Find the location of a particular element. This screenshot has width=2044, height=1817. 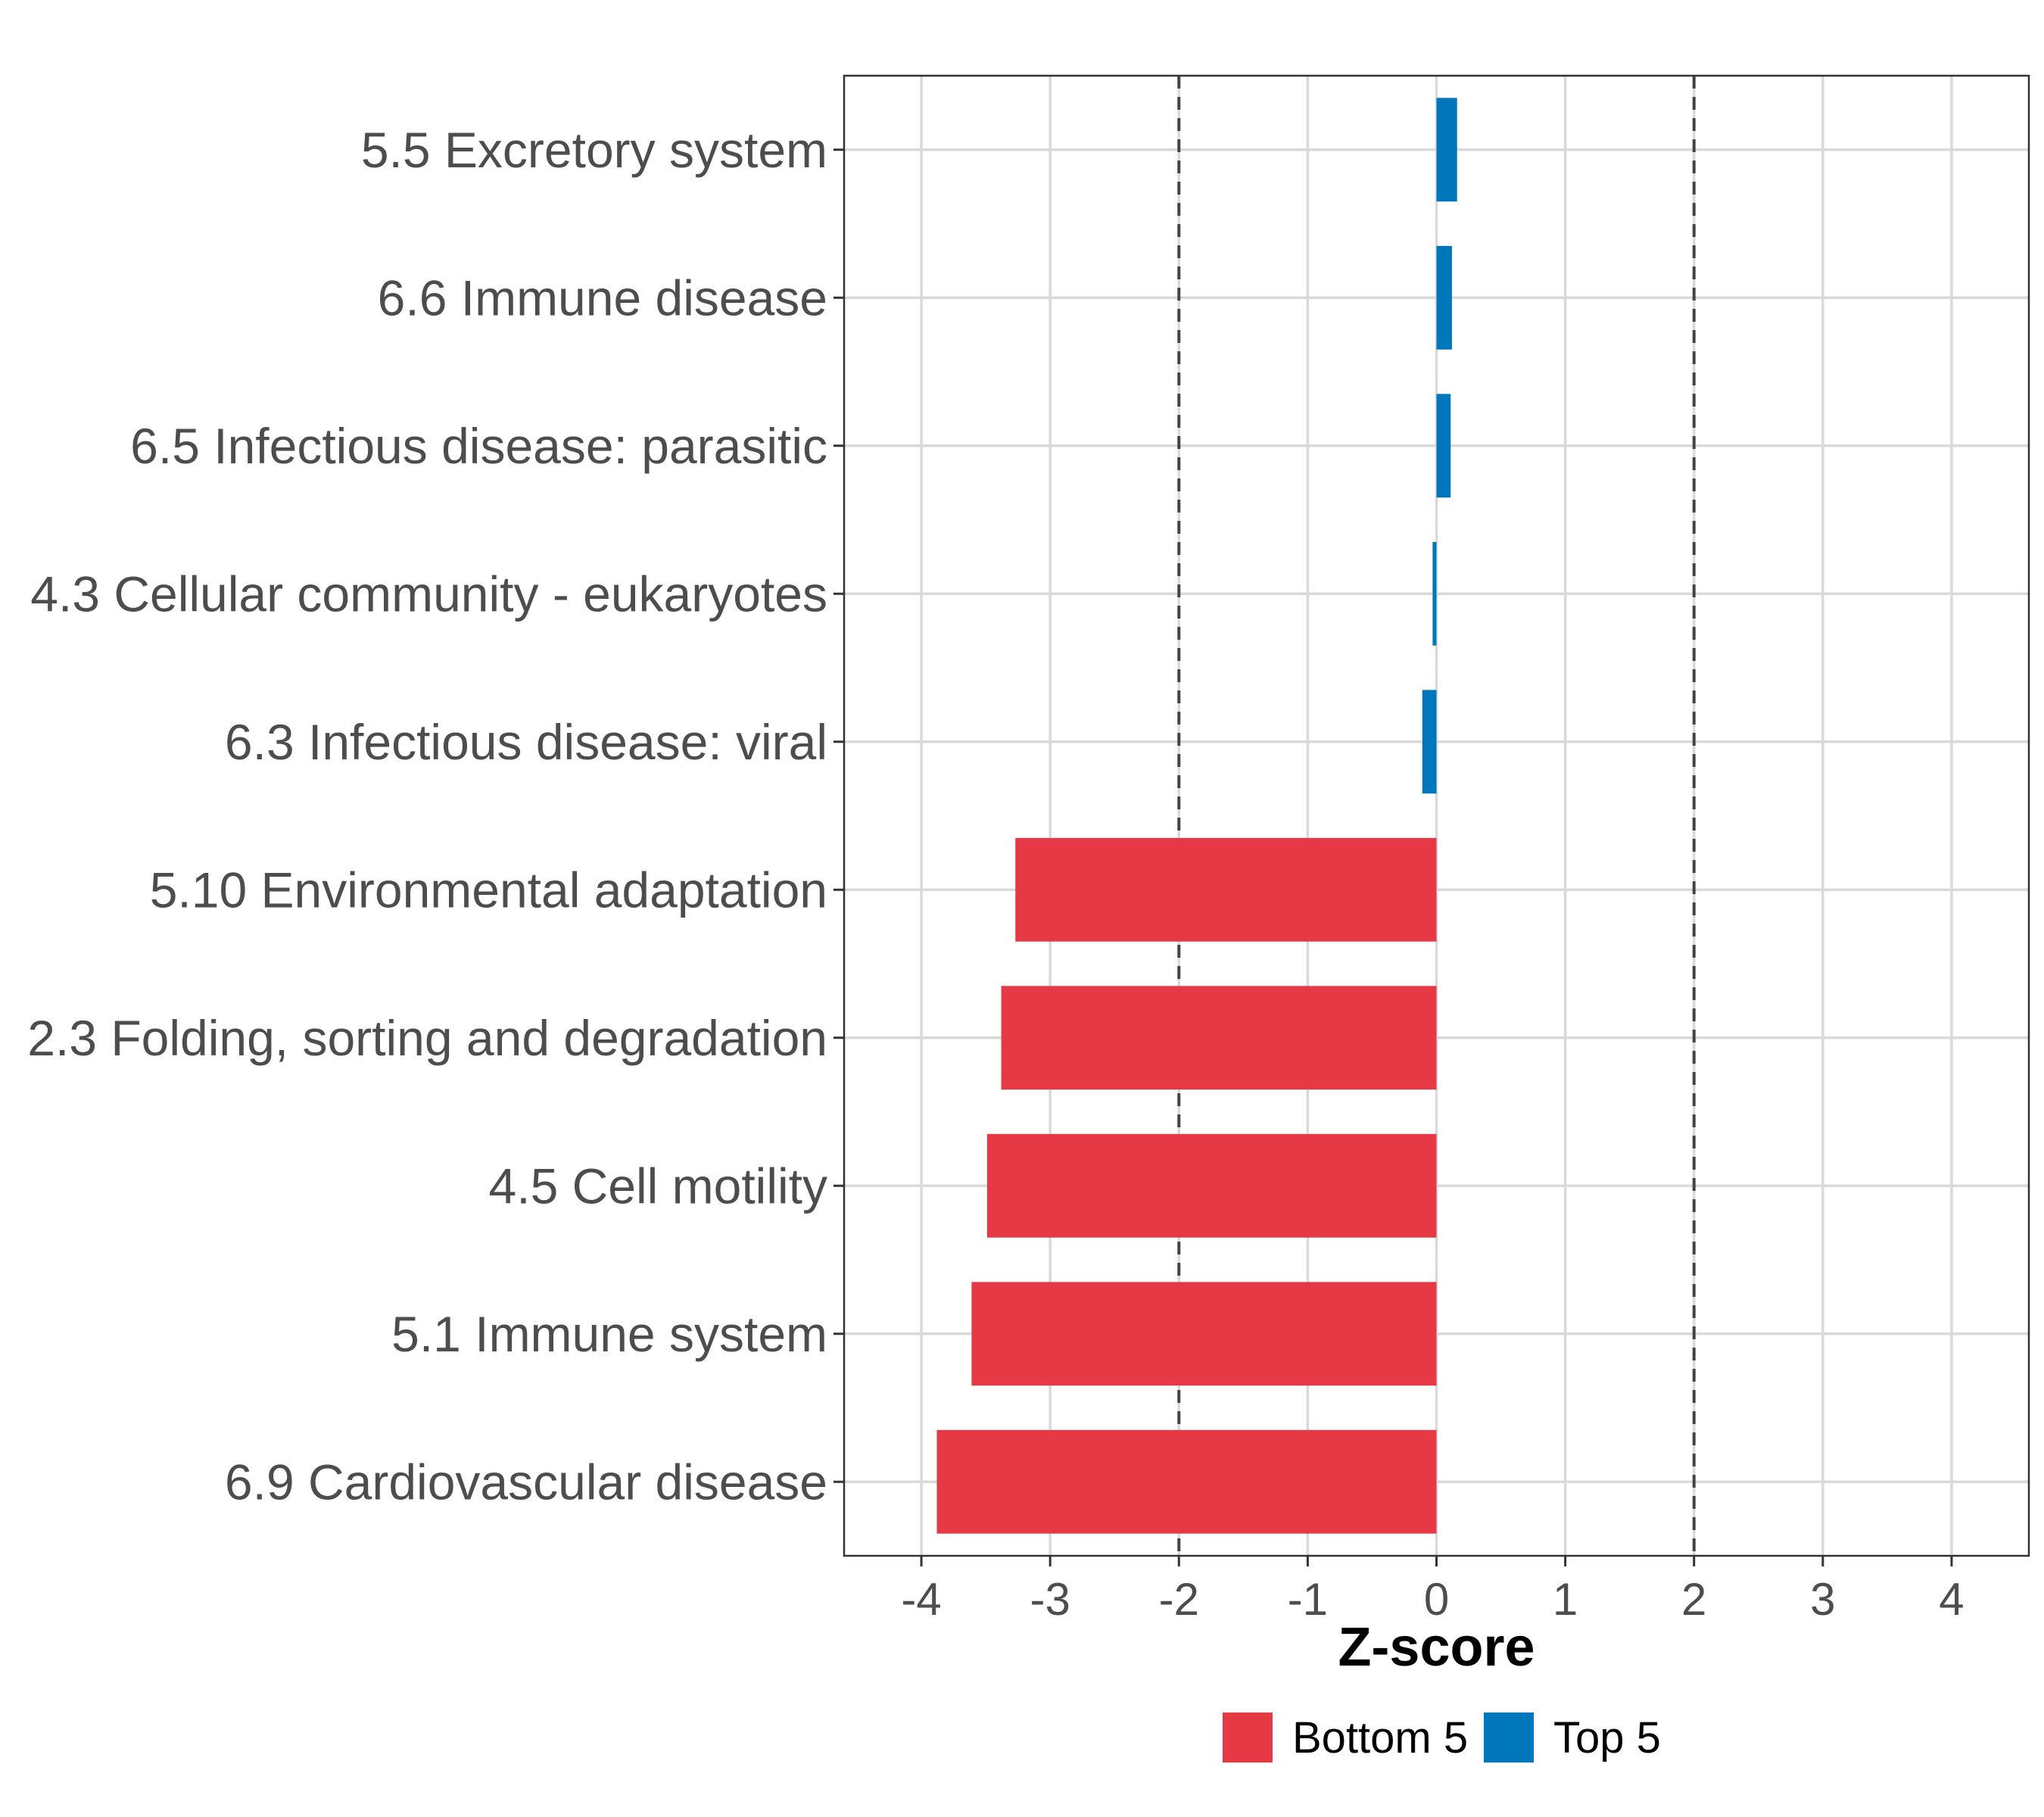

x-axis: -4 -3 -2 -1 0 1 2 3 4 is located at coordinates (1433, 1590).